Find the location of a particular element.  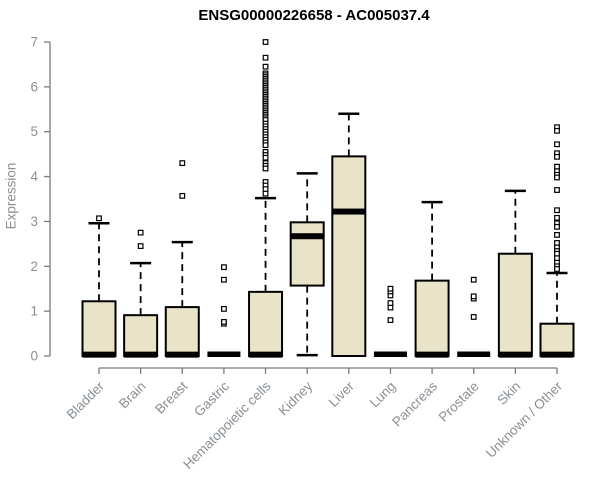

boxplot-brain is located at coordinates (141, 293).